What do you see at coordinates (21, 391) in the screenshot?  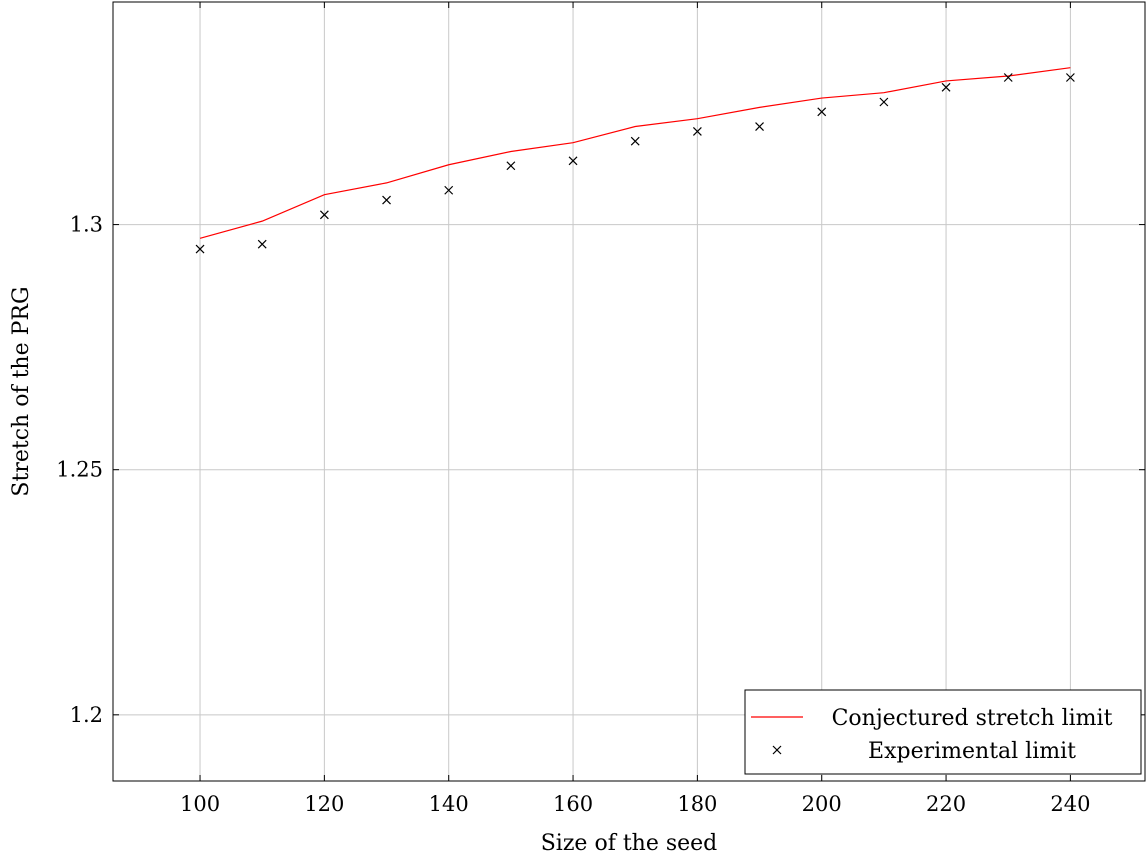 I see `y-axis-label: Stretch of the PRG` at bounding box center [21, 391].